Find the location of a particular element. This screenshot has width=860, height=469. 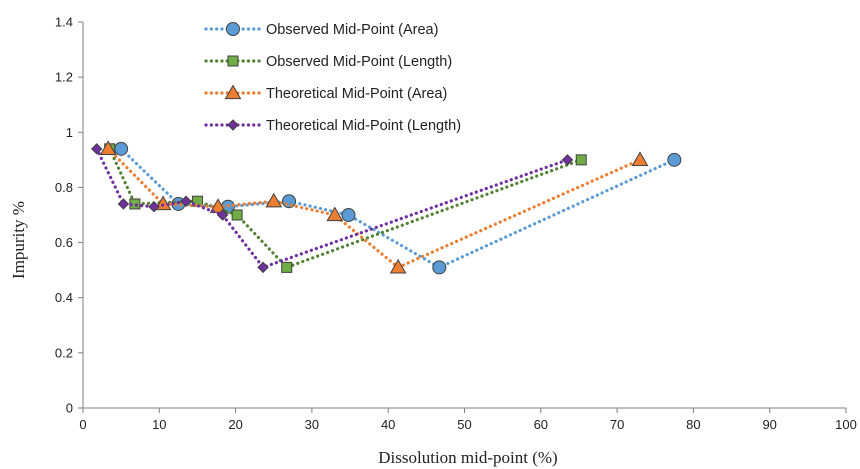

legend-entry: Observed Mid-Point (Length) is located at coordinates (328, 62).